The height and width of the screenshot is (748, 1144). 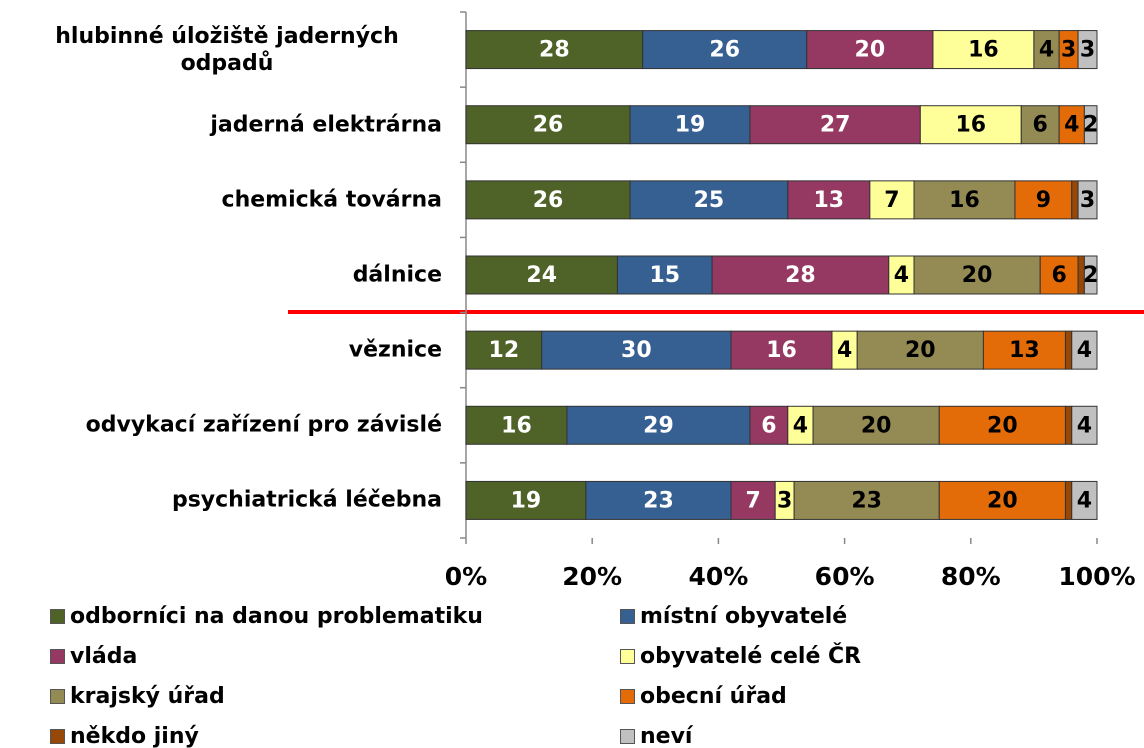 I want to click on data-label: 24, so click(x=541, y=275).